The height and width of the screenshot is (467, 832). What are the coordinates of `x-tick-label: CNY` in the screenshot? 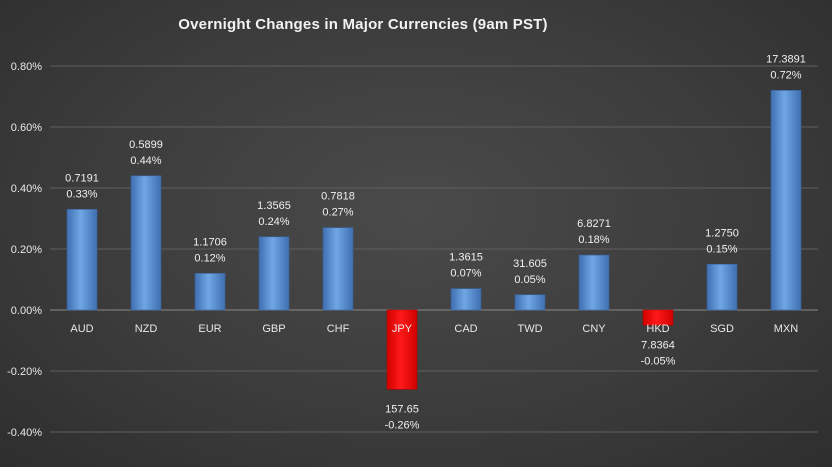 It's located at (594, 329).